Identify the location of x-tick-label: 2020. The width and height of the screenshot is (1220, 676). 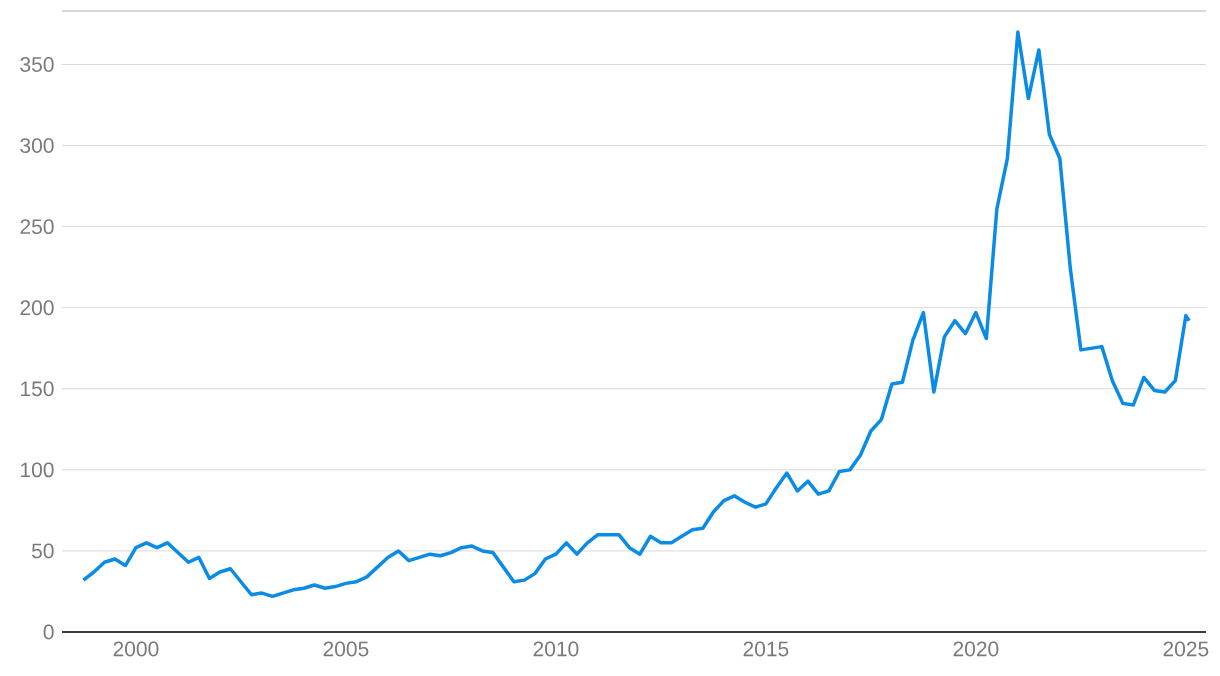
(976, 649).